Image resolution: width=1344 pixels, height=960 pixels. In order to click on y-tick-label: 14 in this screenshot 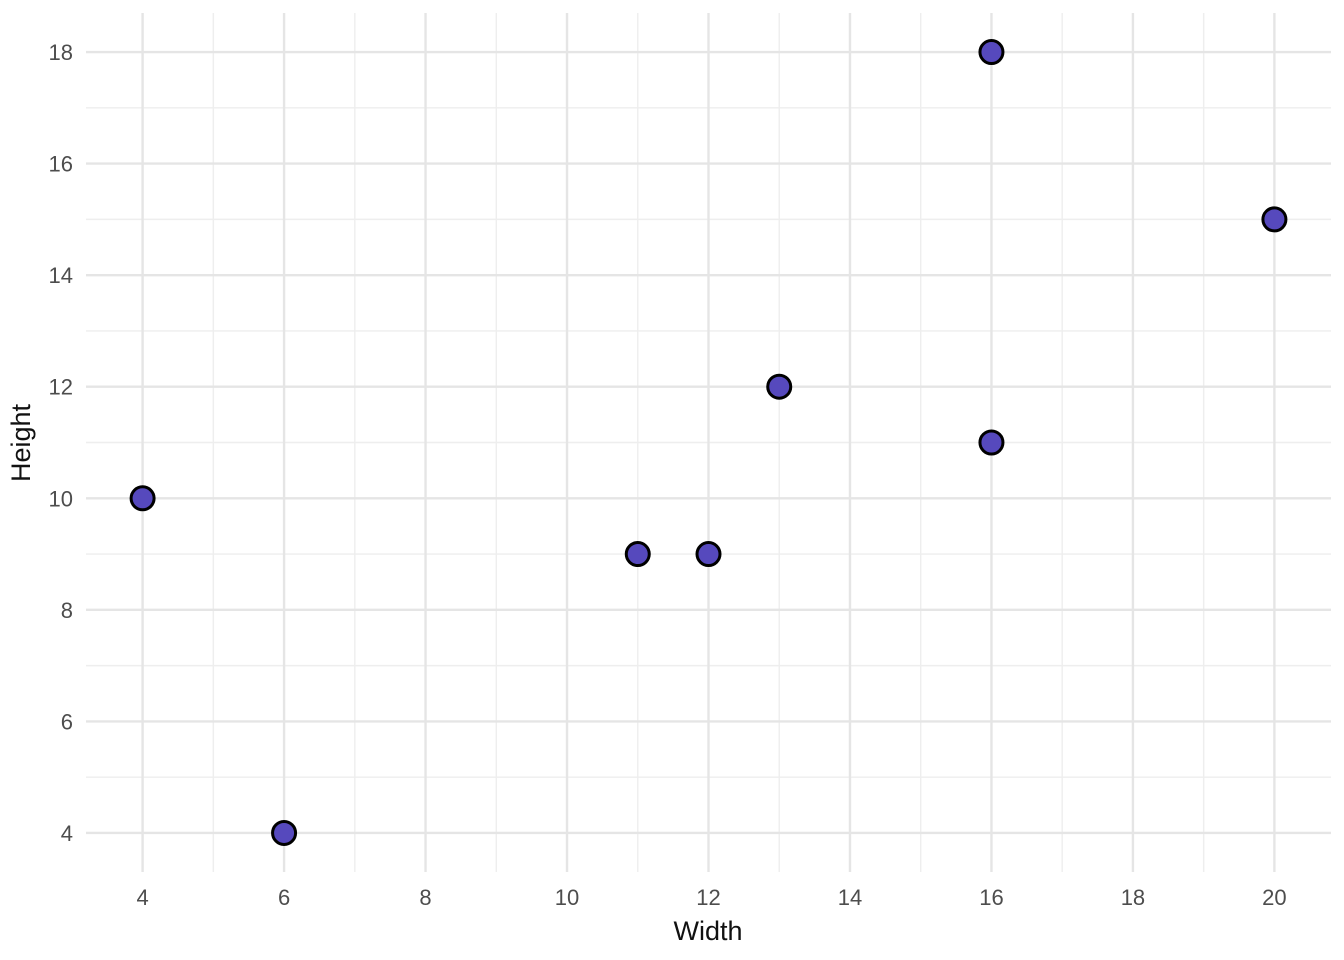, I will do `click(61, 275)`.